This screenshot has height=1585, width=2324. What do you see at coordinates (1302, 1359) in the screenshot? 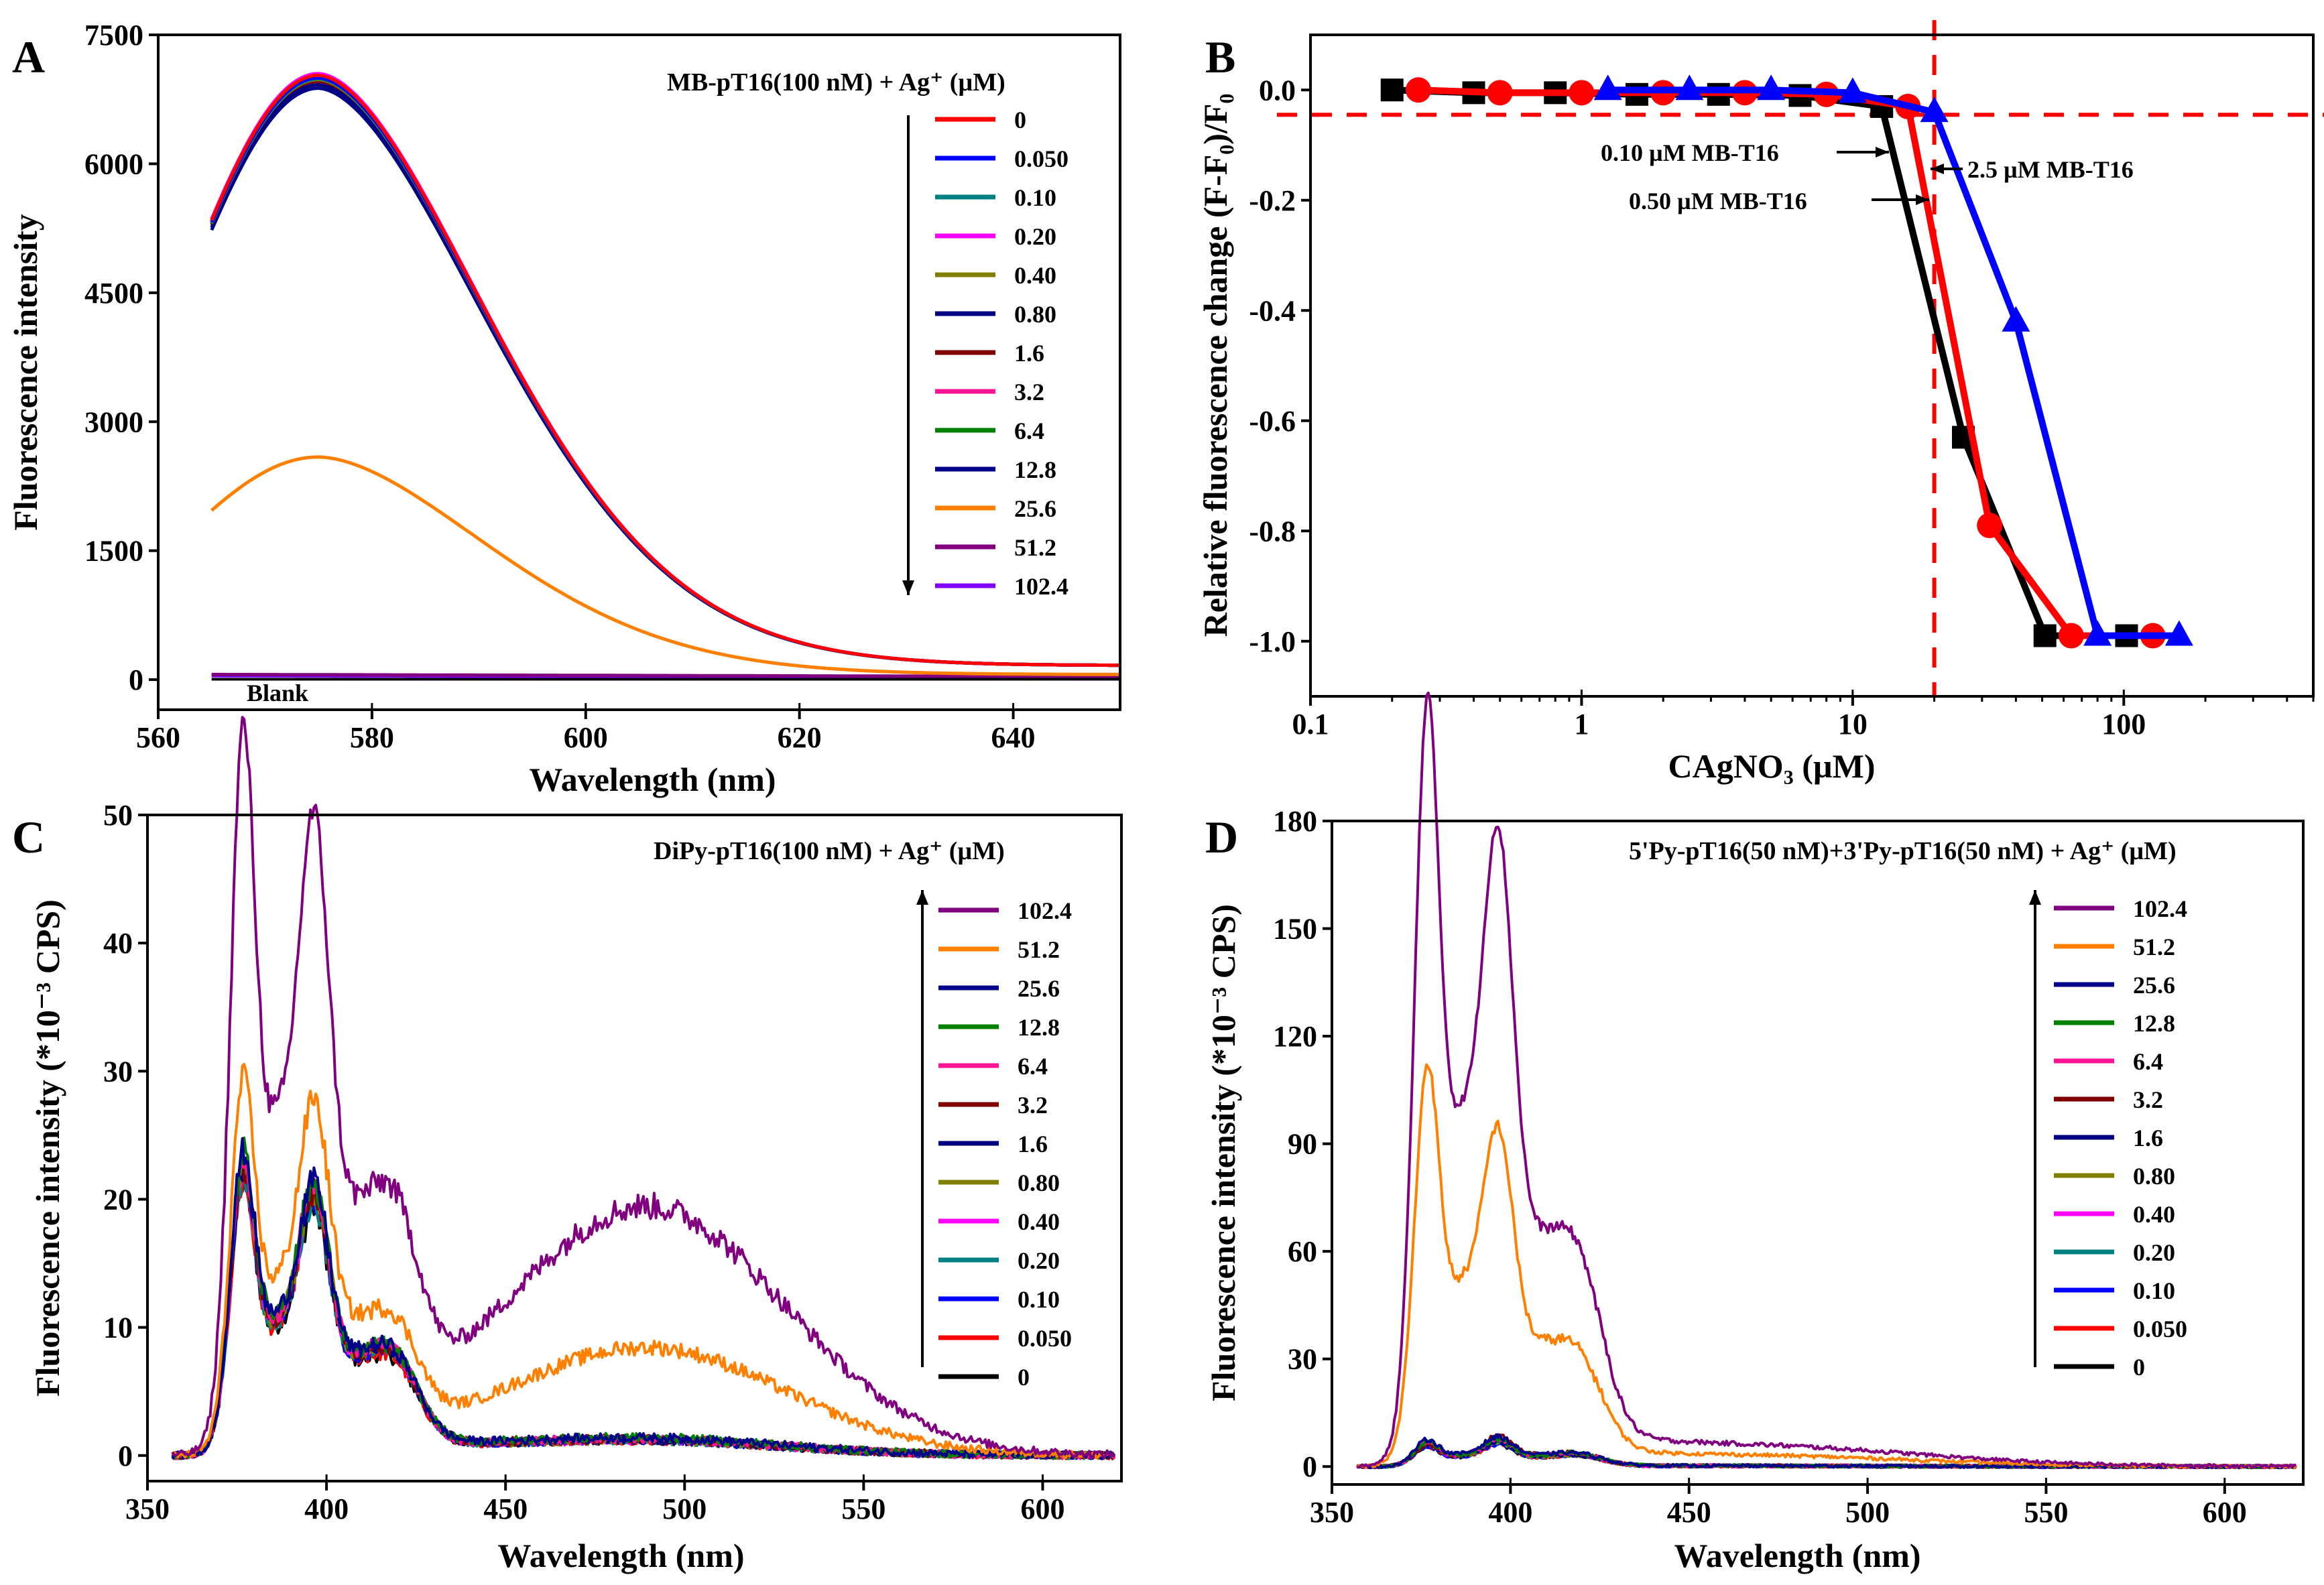
I see `panel-d-y-tick-label: 30` at bounding box center [1302, 1359].